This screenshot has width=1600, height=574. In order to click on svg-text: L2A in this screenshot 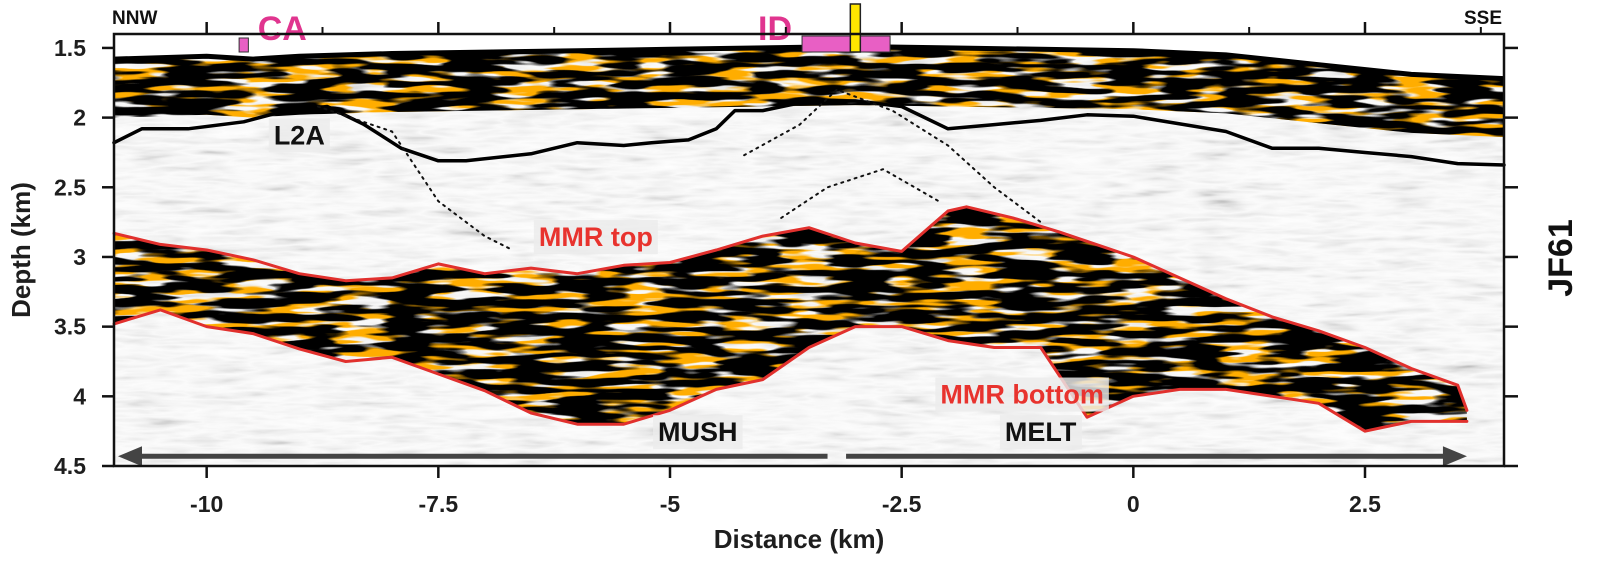, I will do `click(299, 135)`.